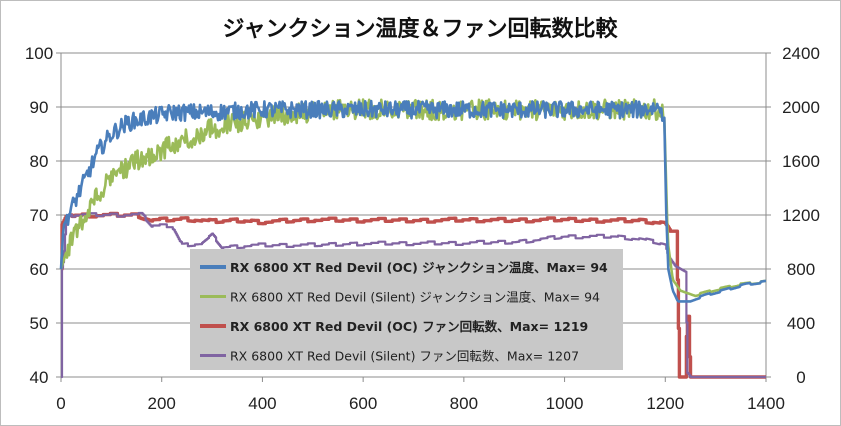 This screenshot has height=426, width=841. What do you see at coordinates (363, 403) in the screenshot?
I see `x-tick-label-3: 600` at bounding box center [363, 403].